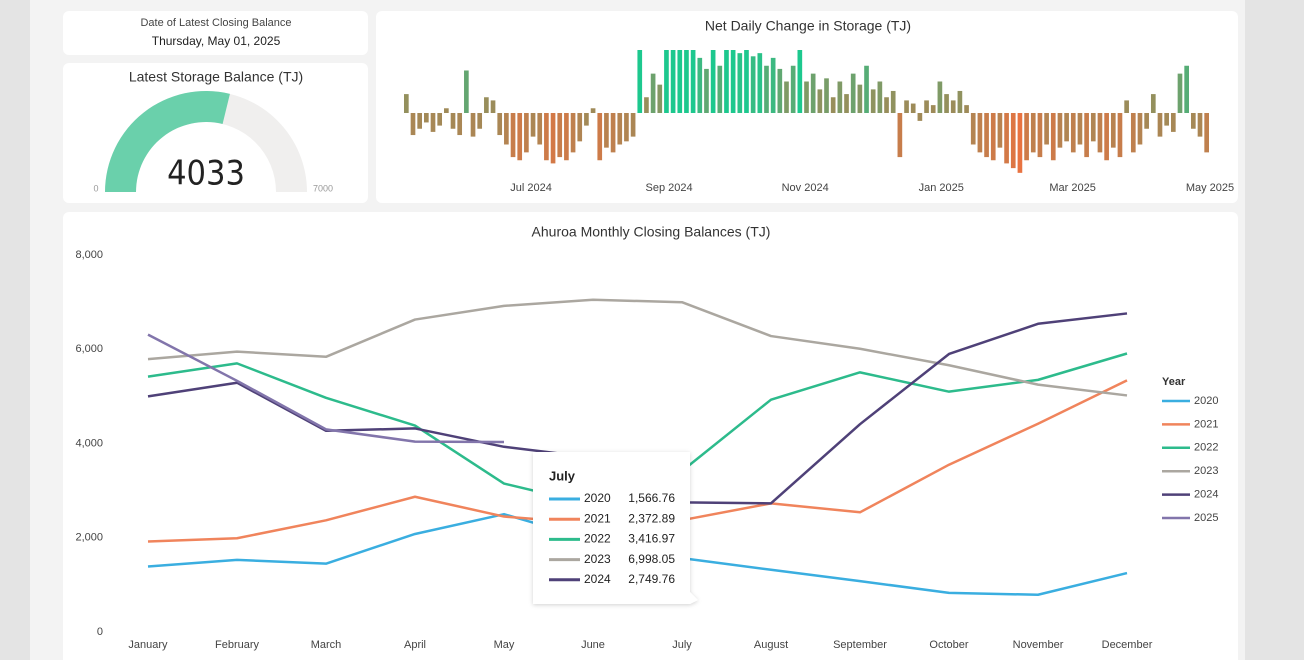  Describe the element at coordinates (651, 232) in the screenshot. I see `line-title: Ahuroa Monthly Closing Balances (TJ)` at that location.